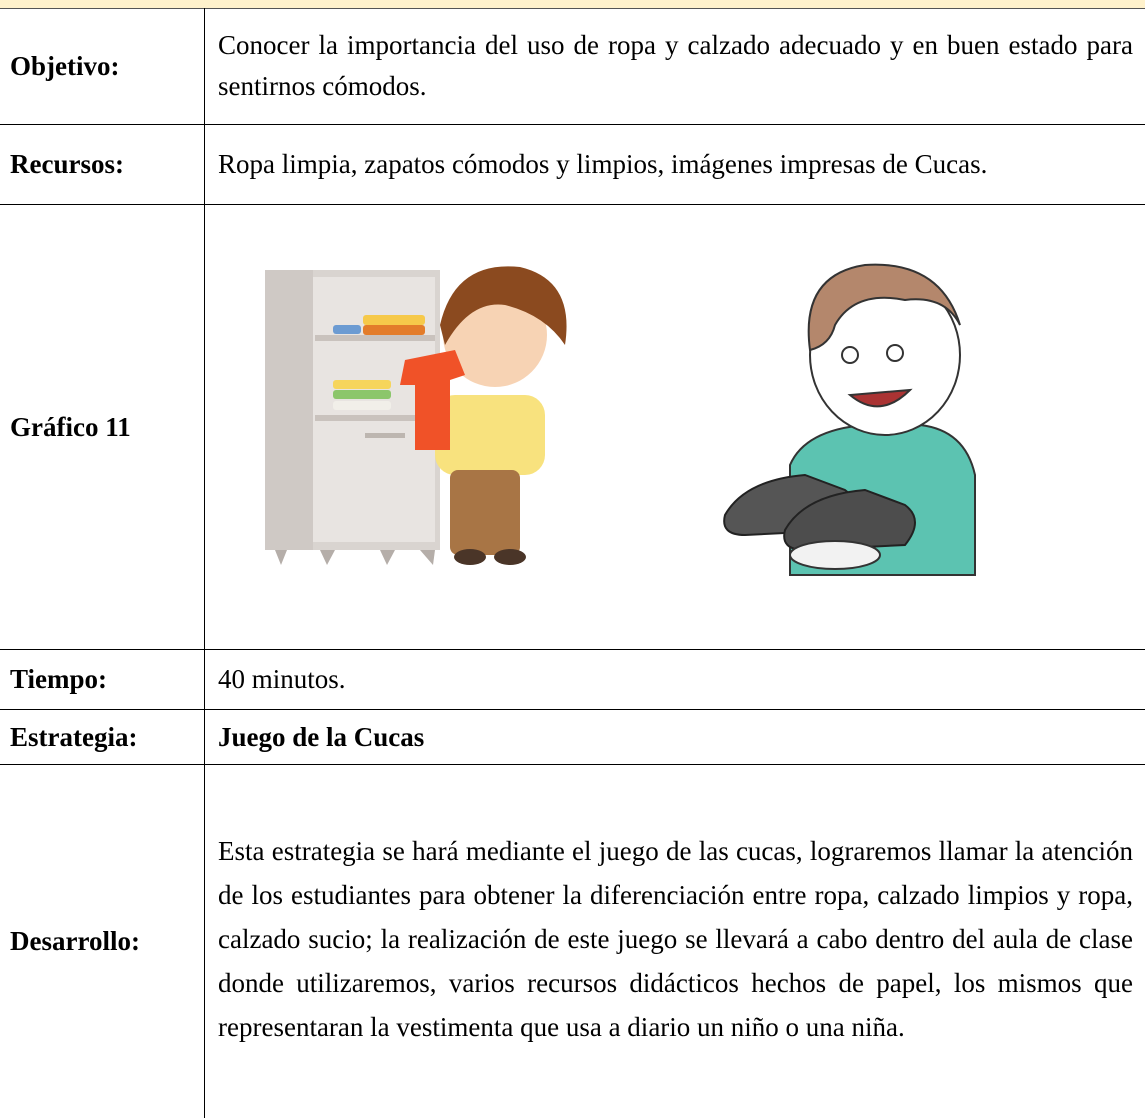 This screenshot has width=1145, height=1118. I want to click on row-label: Gráfico 11, so click(102, 427).